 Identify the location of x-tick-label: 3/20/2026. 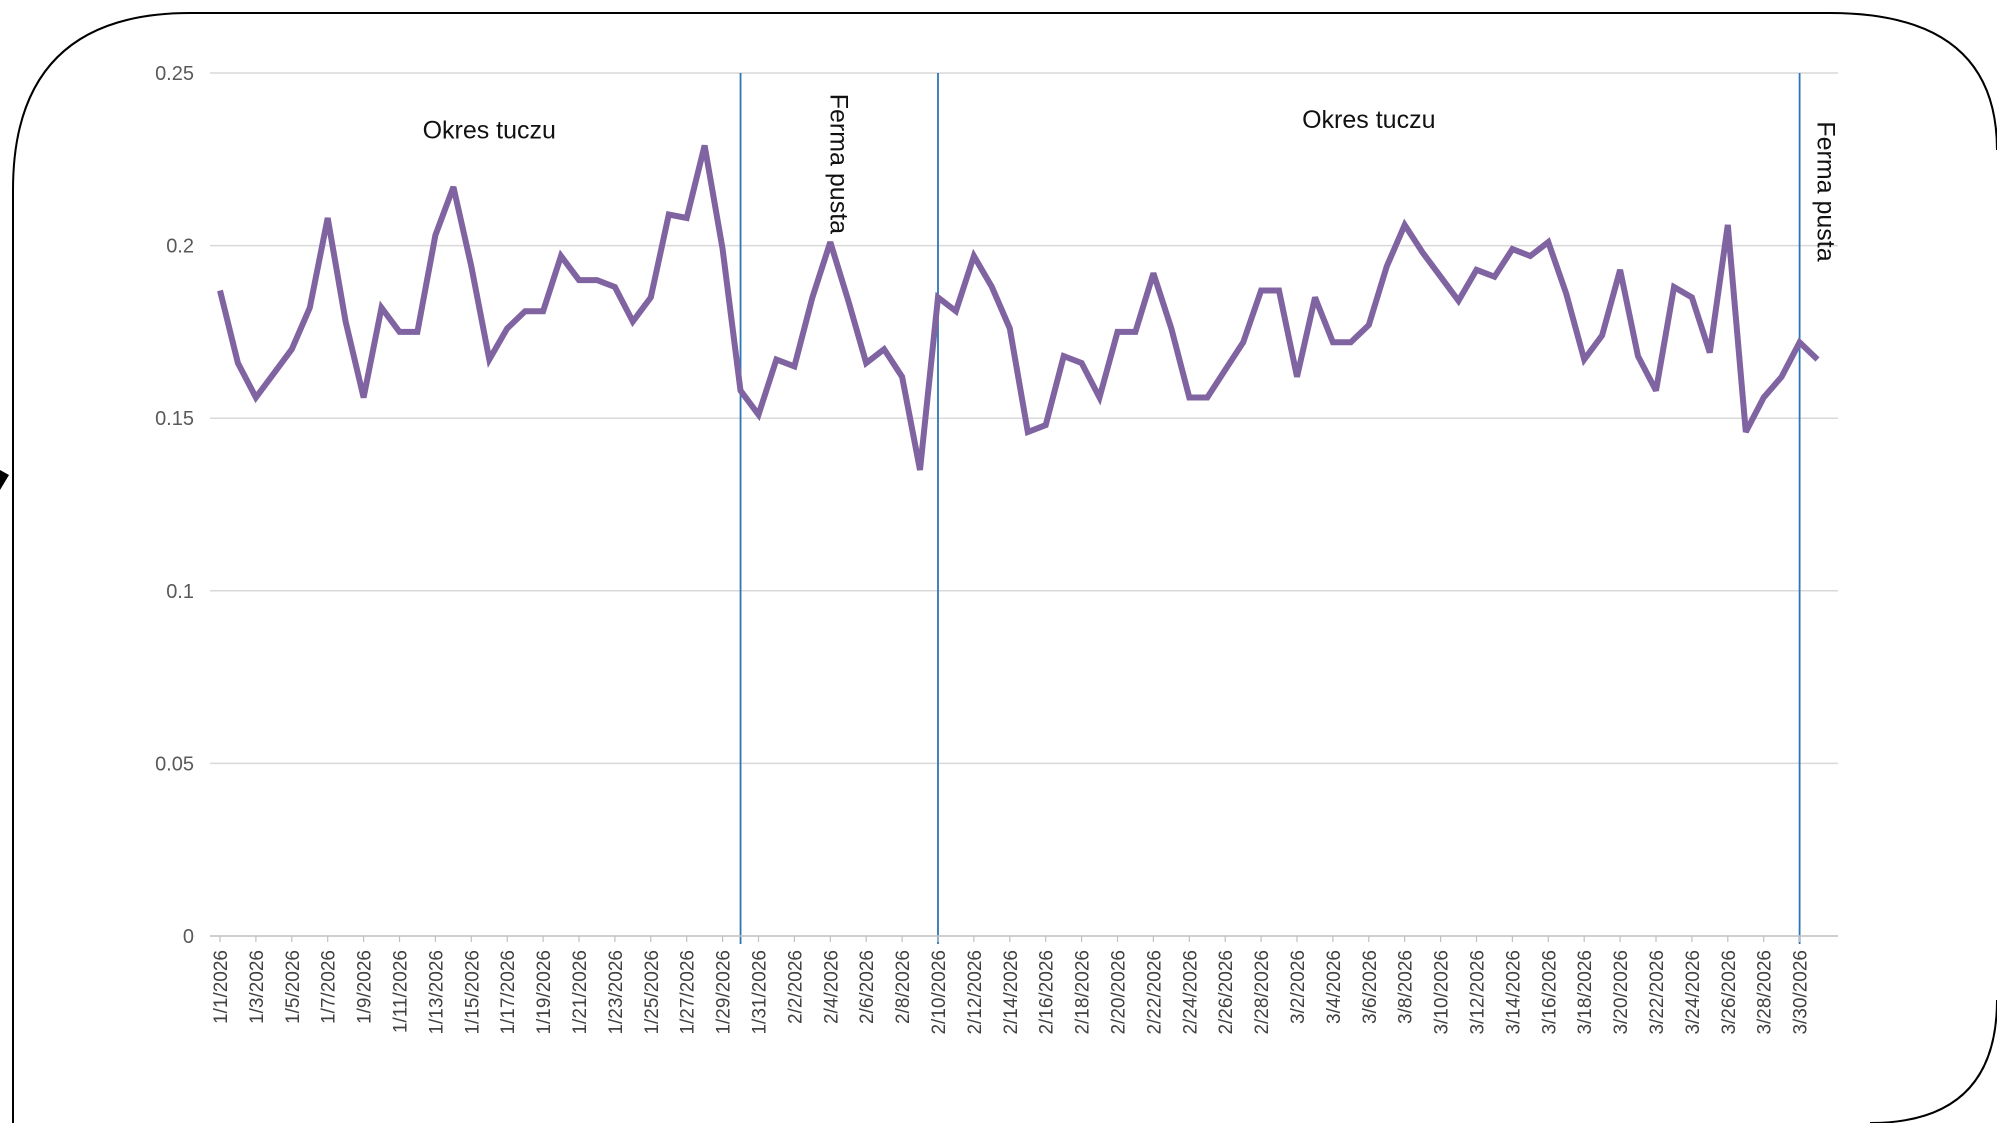
(1621, 992).